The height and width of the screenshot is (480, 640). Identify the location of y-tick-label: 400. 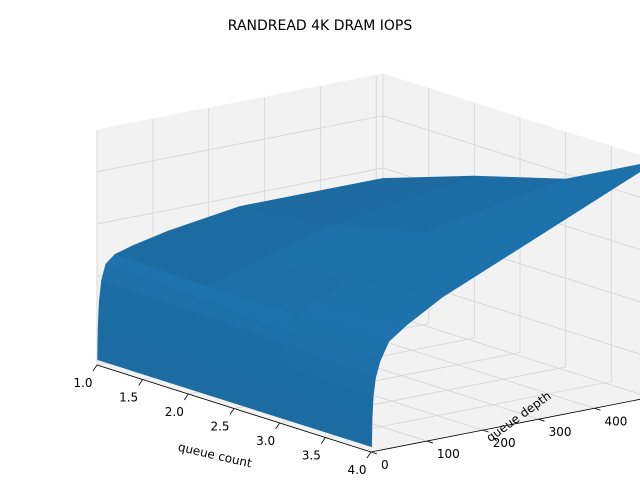
(615, 421).